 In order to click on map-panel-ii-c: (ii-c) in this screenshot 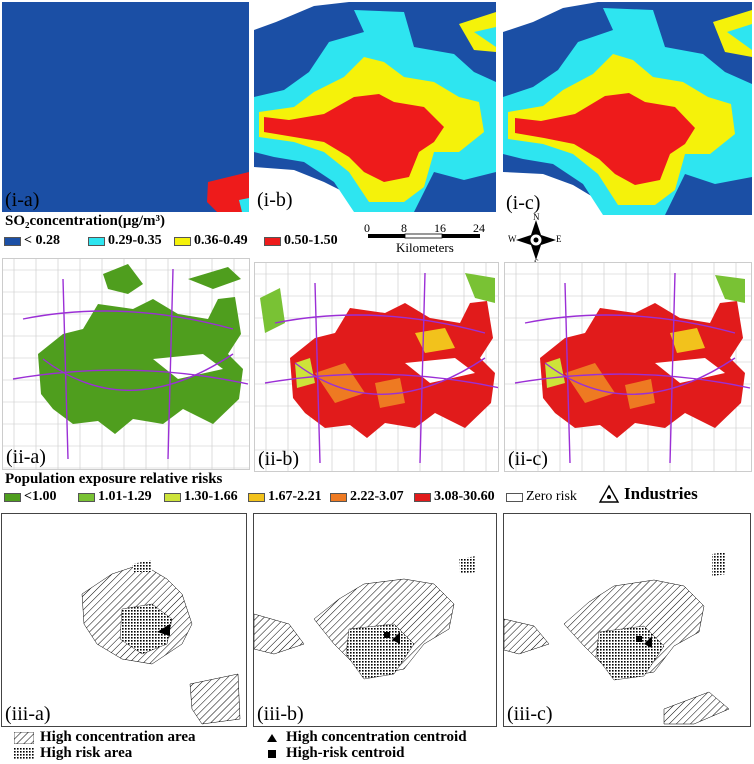, I will do `click(628, 367)`.